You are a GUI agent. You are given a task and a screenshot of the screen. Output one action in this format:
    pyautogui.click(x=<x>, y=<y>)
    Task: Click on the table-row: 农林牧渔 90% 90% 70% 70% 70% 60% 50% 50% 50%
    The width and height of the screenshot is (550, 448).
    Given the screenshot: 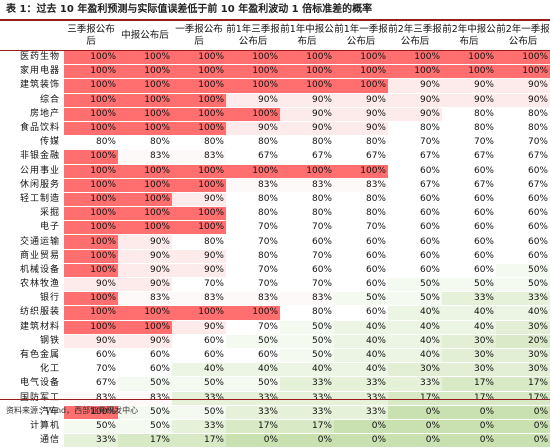 What is the action you would take?
    pyautogui.click(x=275, y=285)
    